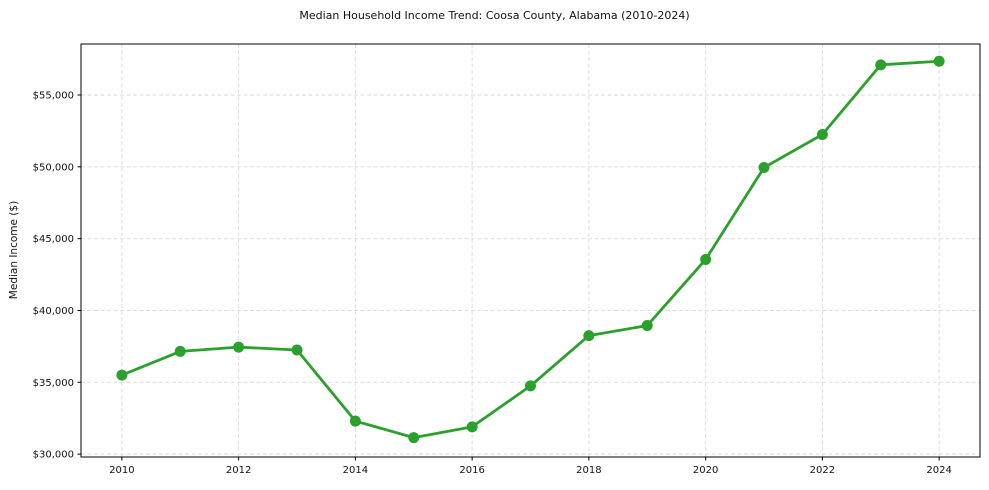 This screenshot has width=989, height=490. What do you see at coordinates (53, 383) in the screenshot?
I see `y-tick-label: $35,000` at bounding box center [53, 383].